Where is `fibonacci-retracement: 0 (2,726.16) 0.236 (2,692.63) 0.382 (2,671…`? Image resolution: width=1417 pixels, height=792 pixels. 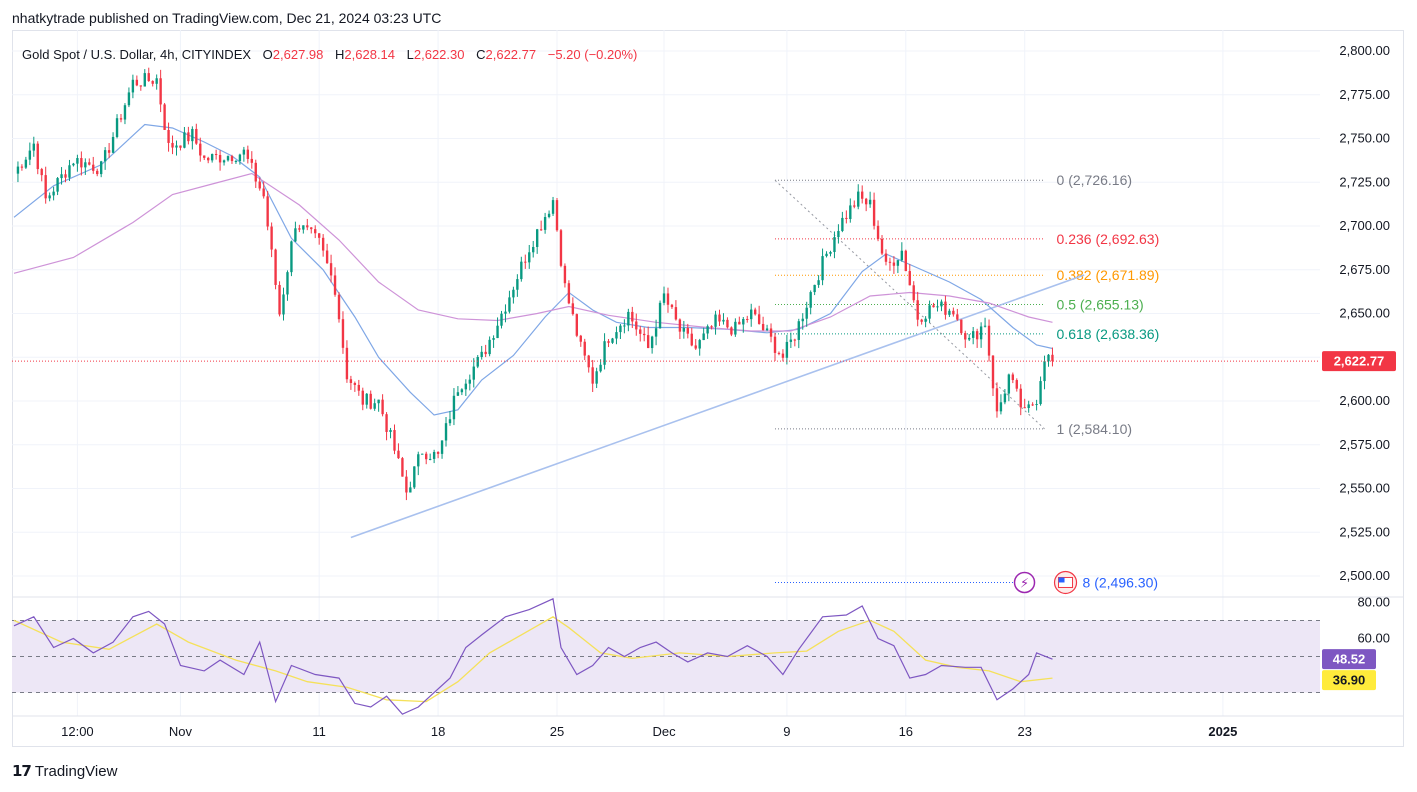 fibonacci-retracement: 0 (2,726.16) 0.236 (2,692.63) 0.382 (2,671… is located at coordinates (966, 383).